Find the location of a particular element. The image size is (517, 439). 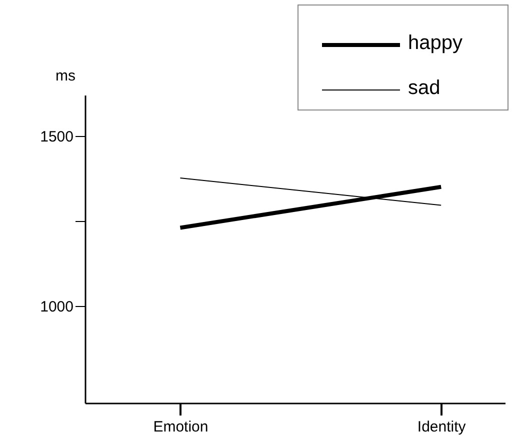

x-tick-label: Emotion is located at coordinates (180, 427).